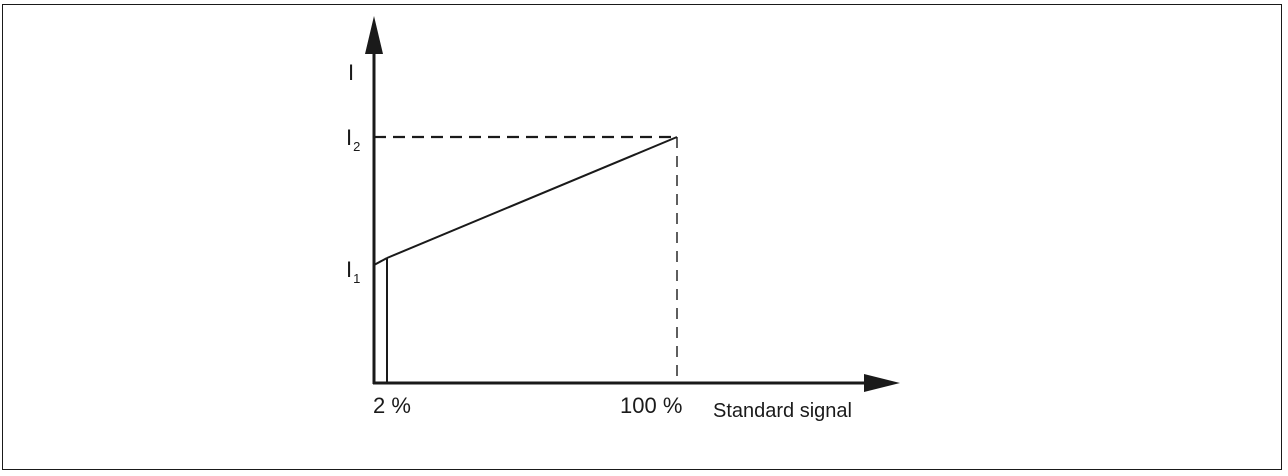 This screenshot has height=476, width=1288. Describe the element at coordinates (651, 405) in the screenshot. I see `tick-label-100-percent: 100 %` at that location.